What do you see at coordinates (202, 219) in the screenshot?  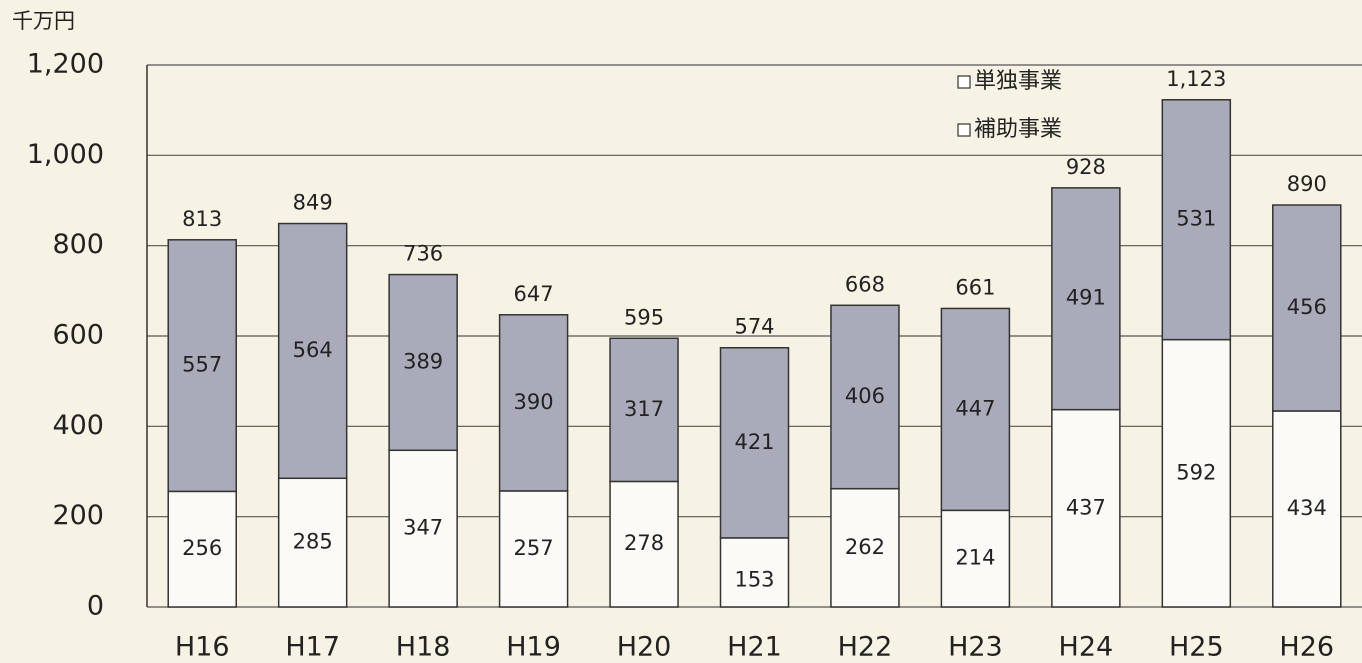 I see `total-label: 813` at bounding box center [202, 219].